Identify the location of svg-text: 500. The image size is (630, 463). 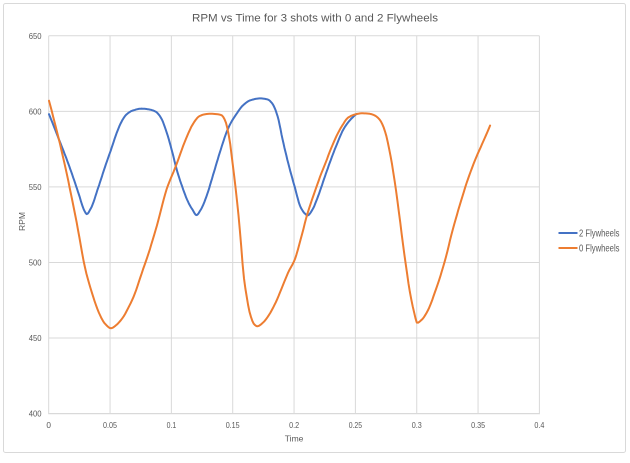
(35, 263).